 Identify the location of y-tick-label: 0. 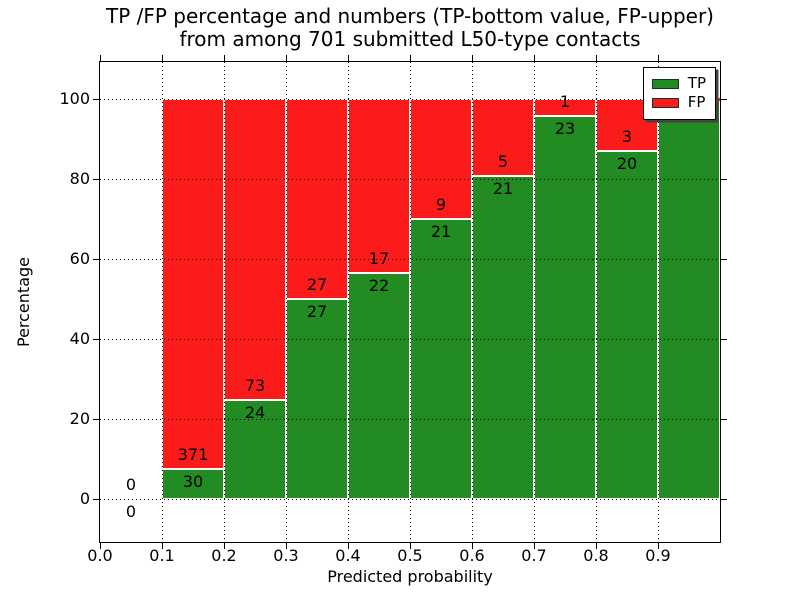
(84, 498).